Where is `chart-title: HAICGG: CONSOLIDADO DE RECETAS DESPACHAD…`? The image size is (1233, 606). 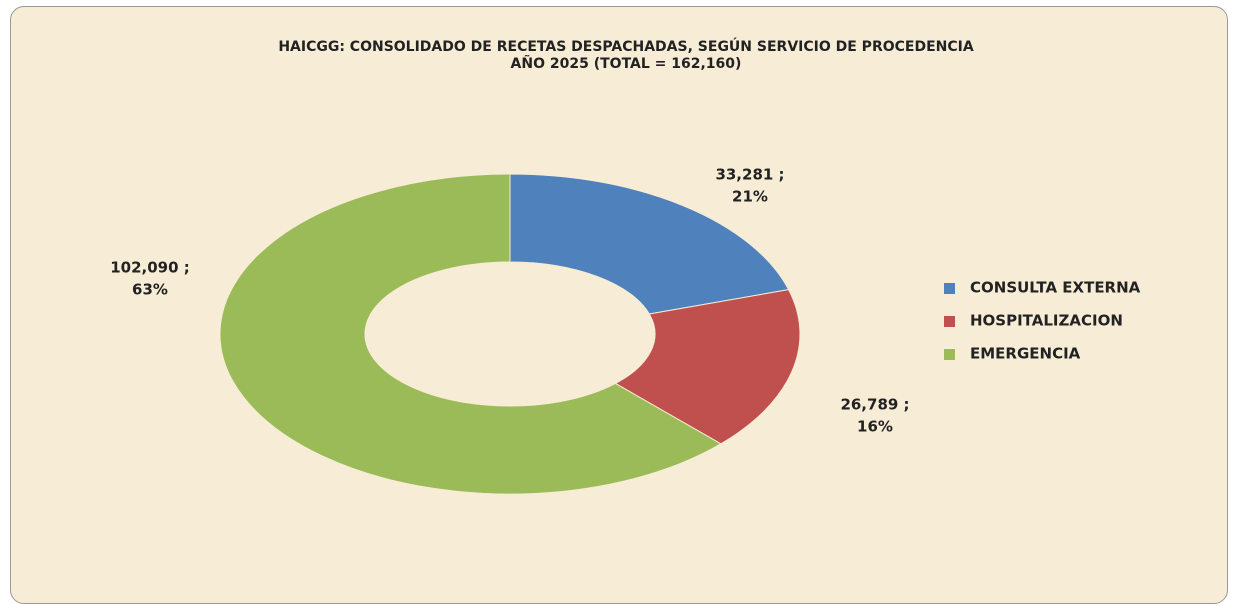
chart-title: HAICGG: CONSOLIDADO DE RECETAS DESPACHAD… is located at coordinates (626, 47).